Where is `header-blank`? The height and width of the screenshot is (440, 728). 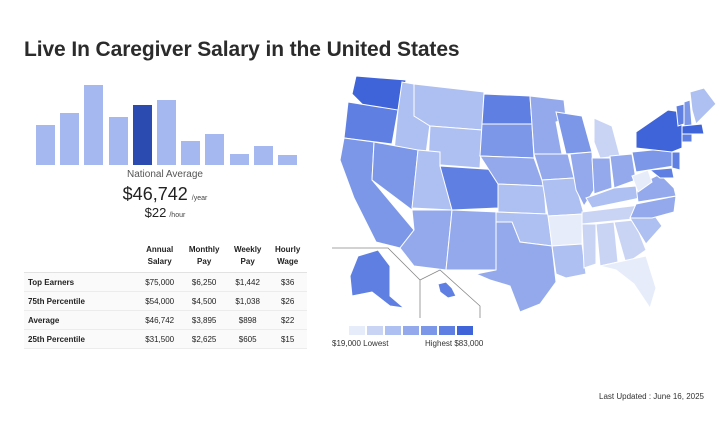 header-blank is located at coordinates (81, 256).